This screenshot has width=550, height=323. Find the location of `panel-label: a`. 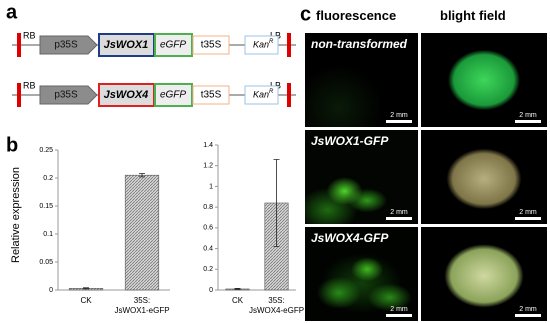

panel-label: a is located at coordinates (12, 12).